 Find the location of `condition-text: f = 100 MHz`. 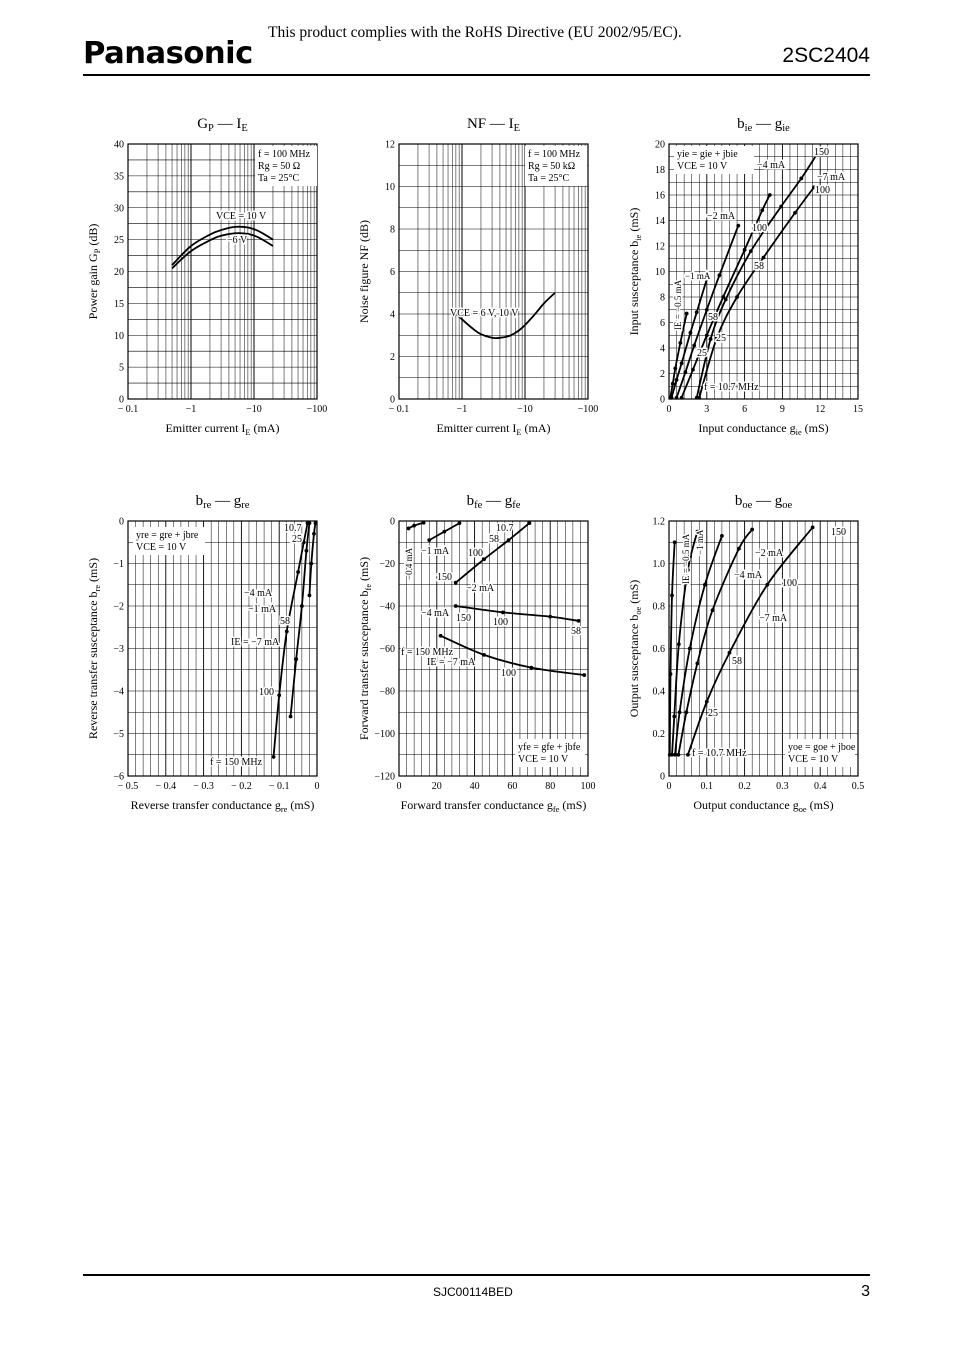

condition-text: f = 100 MHz is located at coordinates (554, 154).